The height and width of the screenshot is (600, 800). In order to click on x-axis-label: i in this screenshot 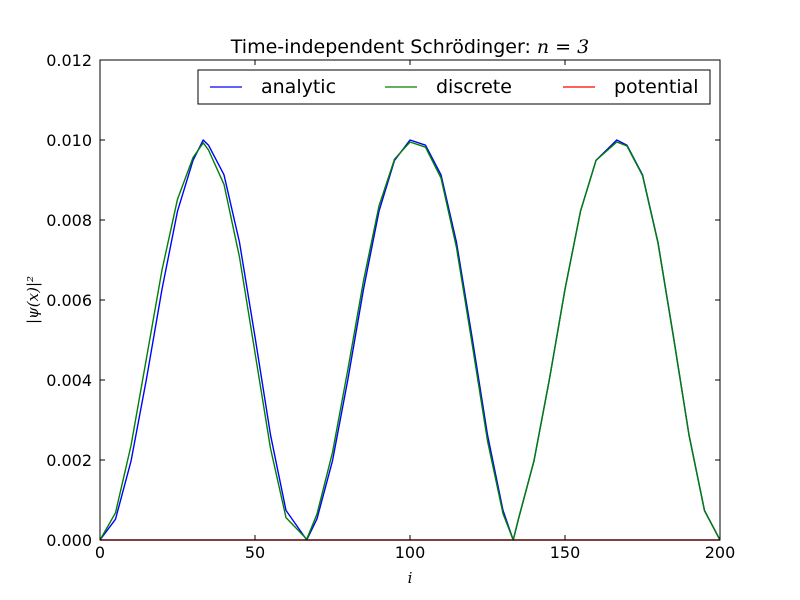, I will do `click(410, 578)`.